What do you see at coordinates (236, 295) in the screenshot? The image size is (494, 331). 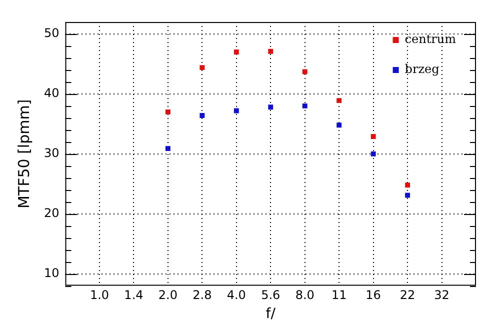 I see `x-tick-label: 4.0` at bounding box center [236, 295].